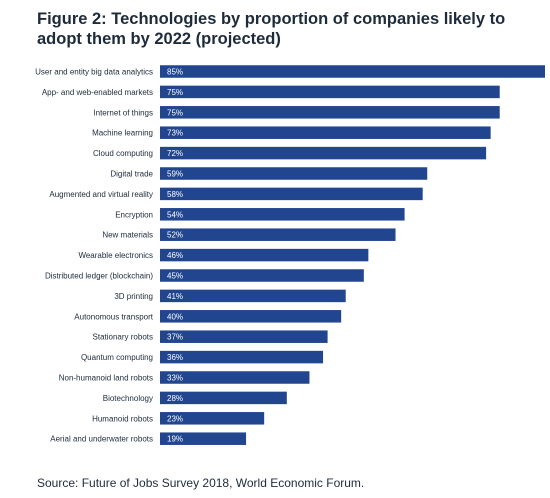 The width and height of the screenshot is (550, 498). Describe the element at coordinates (175, 316) in the screenshot. I see `value-label: 40%` at that location.